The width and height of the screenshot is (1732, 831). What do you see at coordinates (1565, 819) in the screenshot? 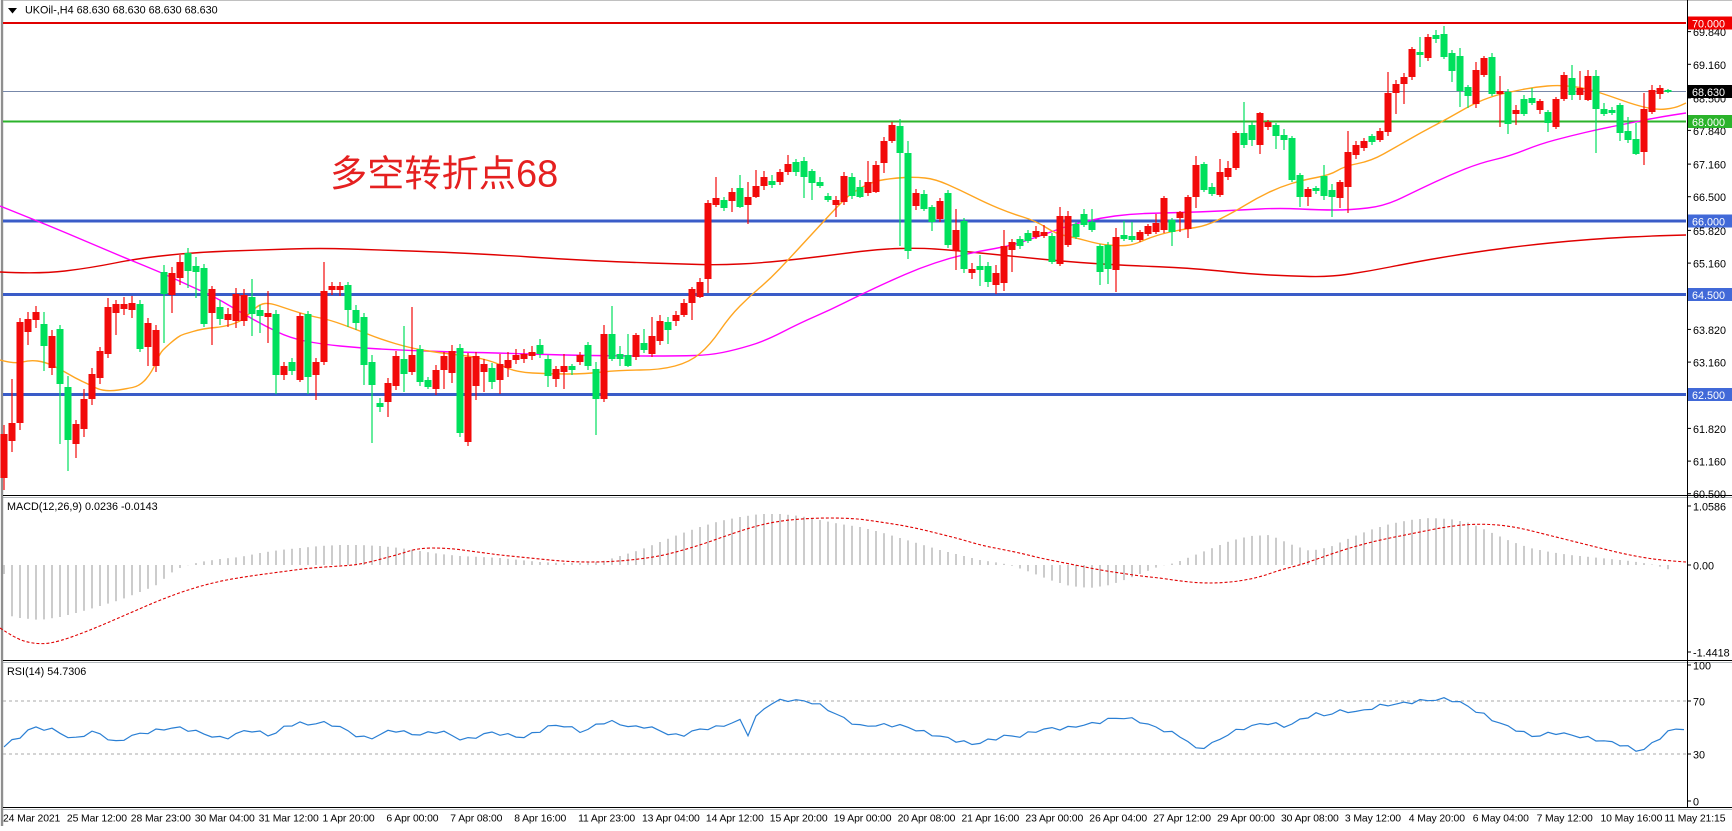
I see `svg-text: 7 May 12:00` at bounding box center [1565, 819].